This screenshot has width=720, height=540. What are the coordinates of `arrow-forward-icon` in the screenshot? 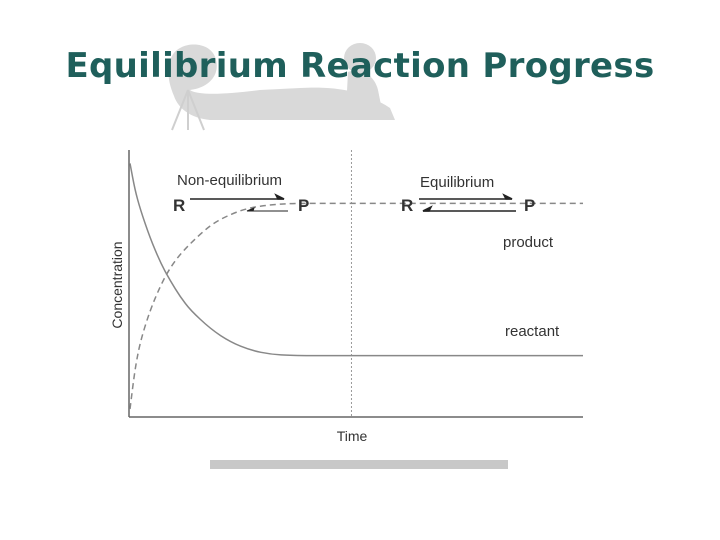 It's located at (466, 196).